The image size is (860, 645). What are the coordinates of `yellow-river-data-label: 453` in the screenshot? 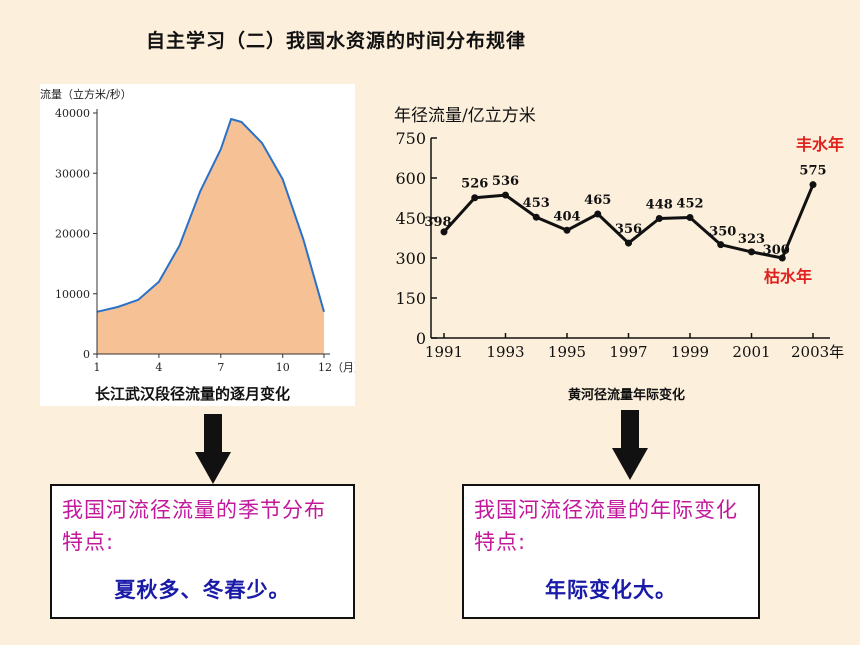 It's located at (536, 203).